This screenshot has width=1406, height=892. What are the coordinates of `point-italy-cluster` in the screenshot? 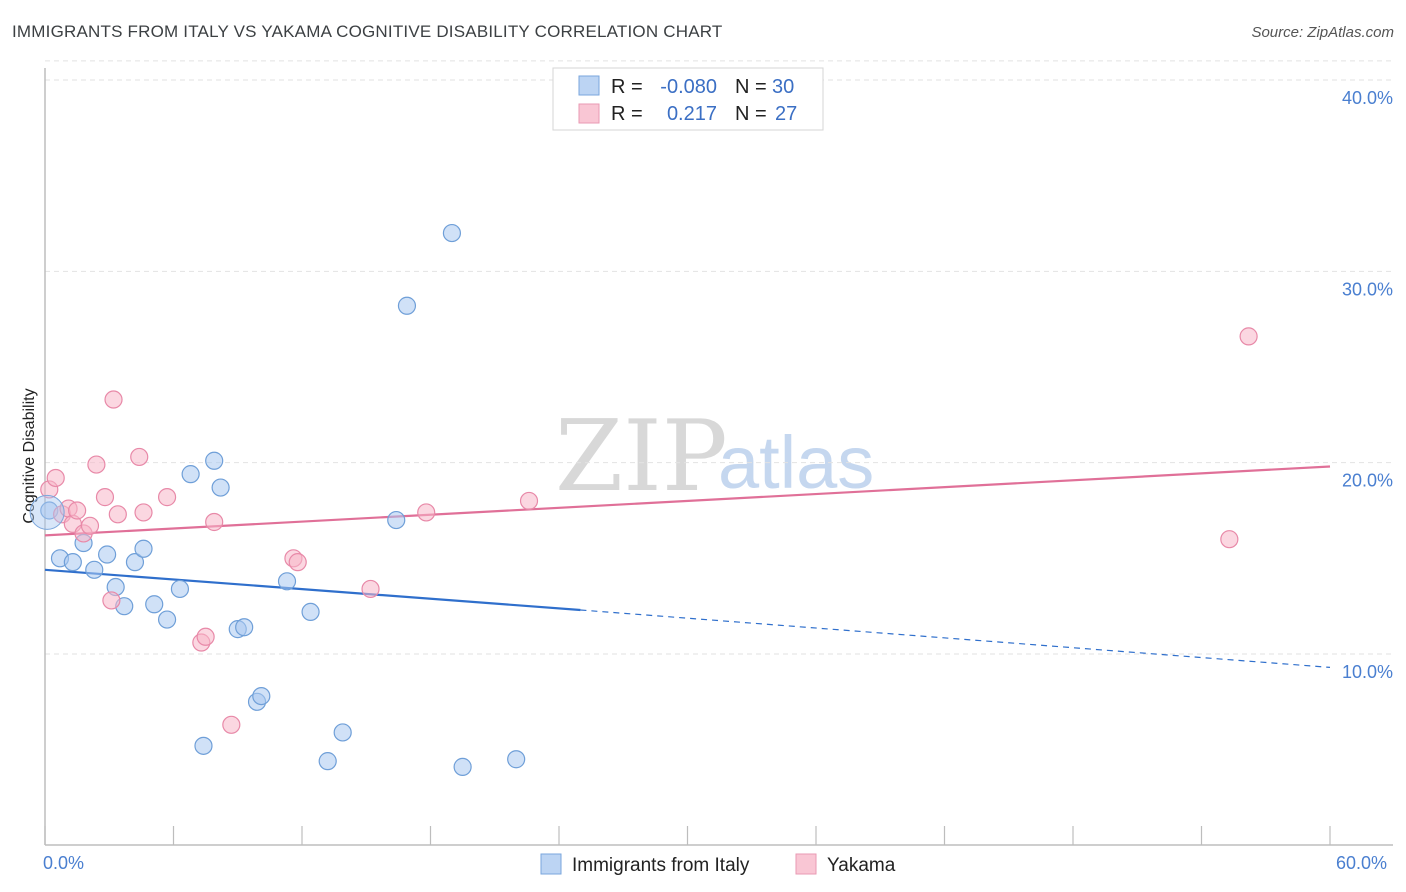 It's located at (47, 512).